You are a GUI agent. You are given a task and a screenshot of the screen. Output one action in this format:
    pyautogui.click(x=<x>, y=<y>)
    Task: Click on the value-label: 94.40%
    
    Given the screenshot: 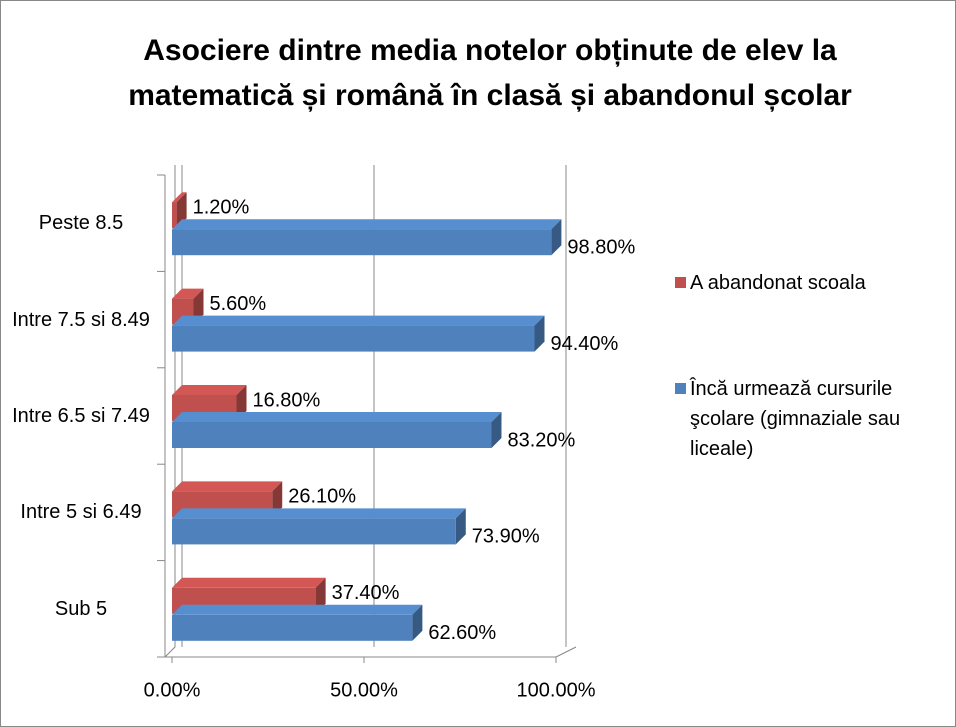 What is the action you would take?
    pyautogui.click(x=584, y=344)
    